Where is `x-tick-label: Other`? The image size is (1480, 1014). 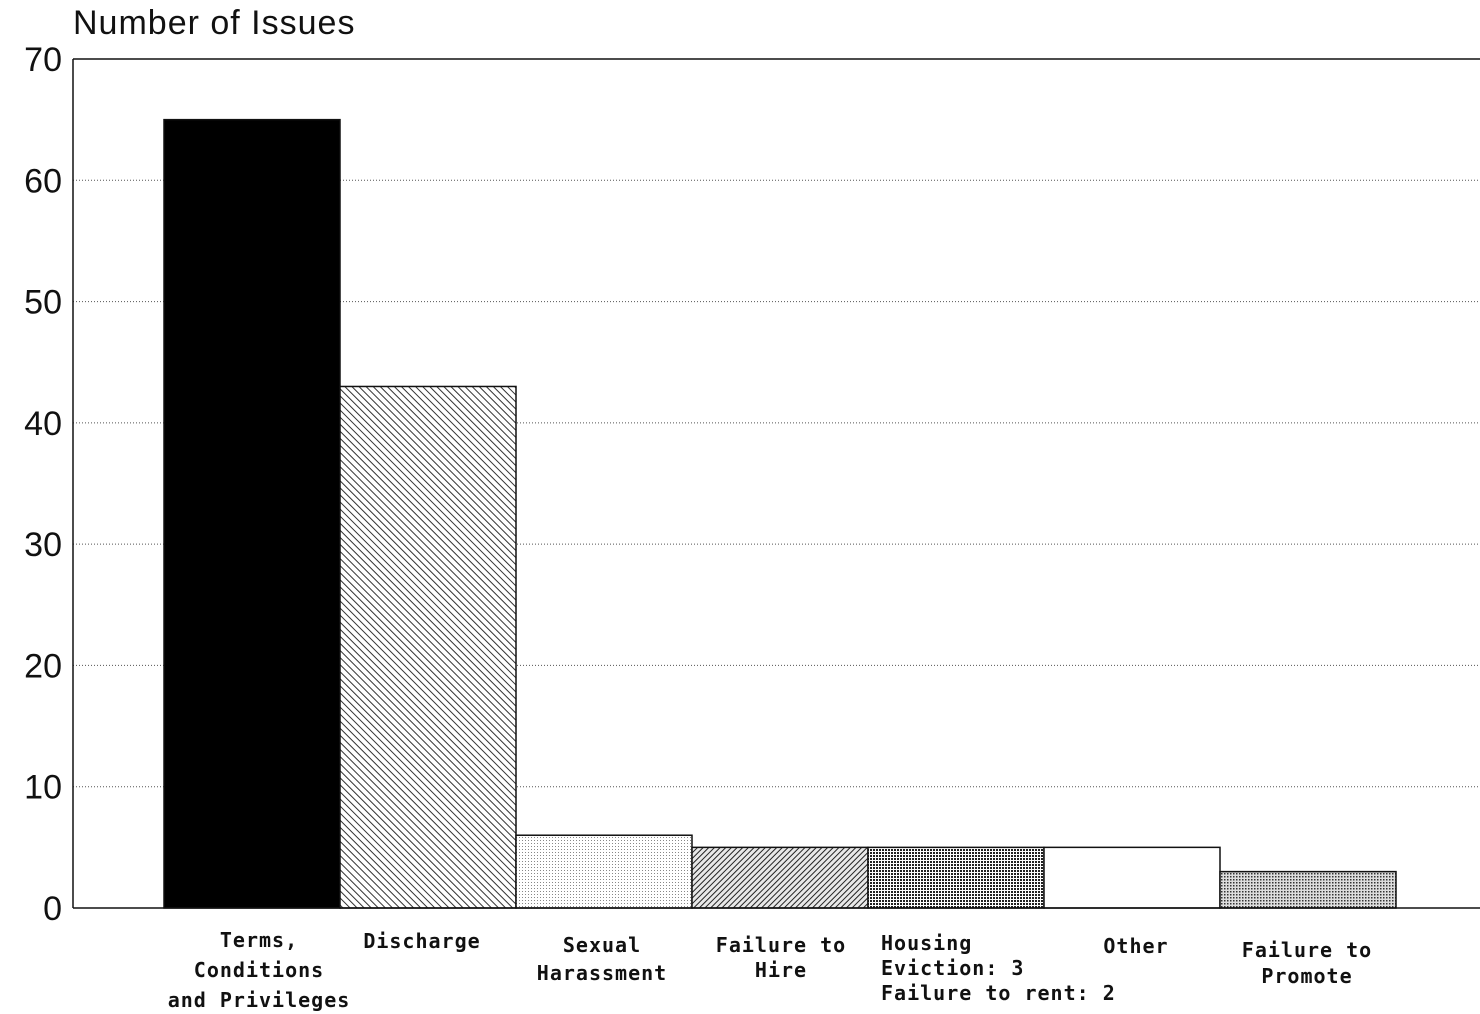
x-tick-label: Other is located at coordinates (1135, 946).